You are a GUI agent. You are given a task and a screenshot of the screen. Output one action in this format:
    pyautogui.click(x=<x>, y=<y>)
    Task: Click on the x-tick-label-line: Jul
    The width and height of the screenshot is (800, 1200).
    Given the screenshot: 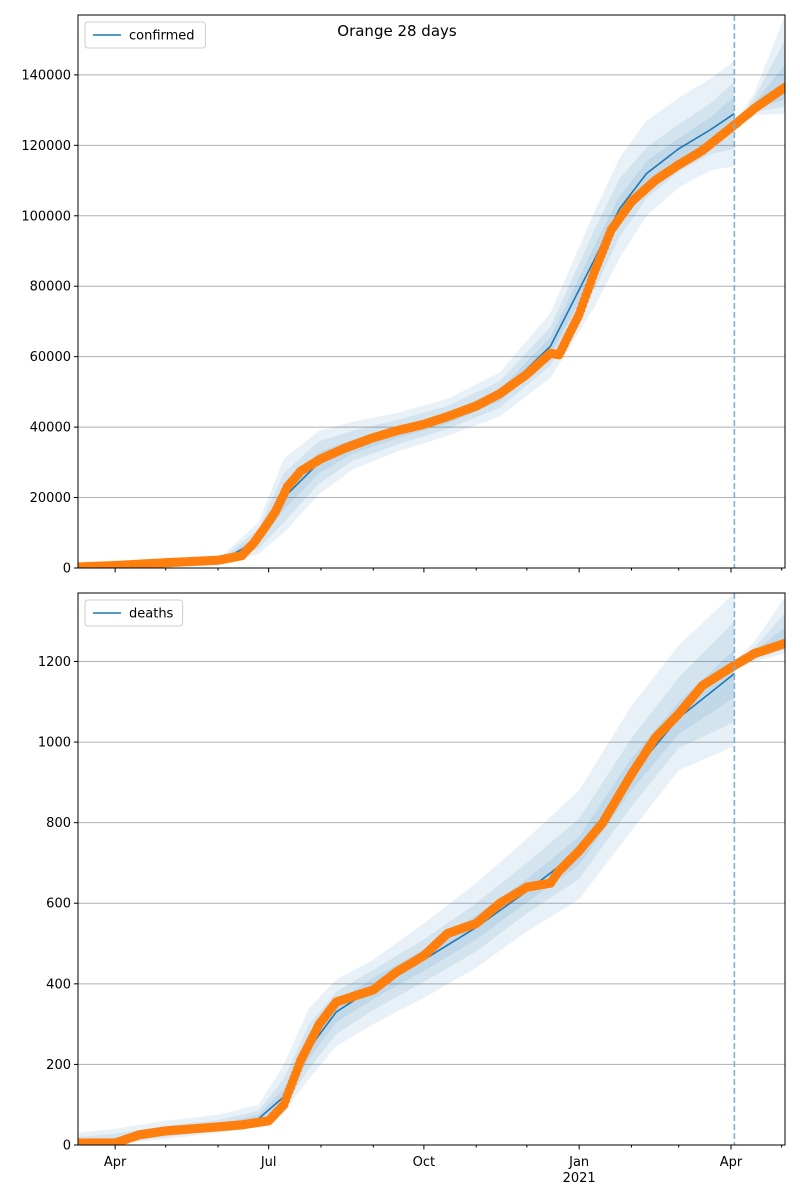 What is the action you would take?
    pyautogui.click(x=268, y=1162)
    